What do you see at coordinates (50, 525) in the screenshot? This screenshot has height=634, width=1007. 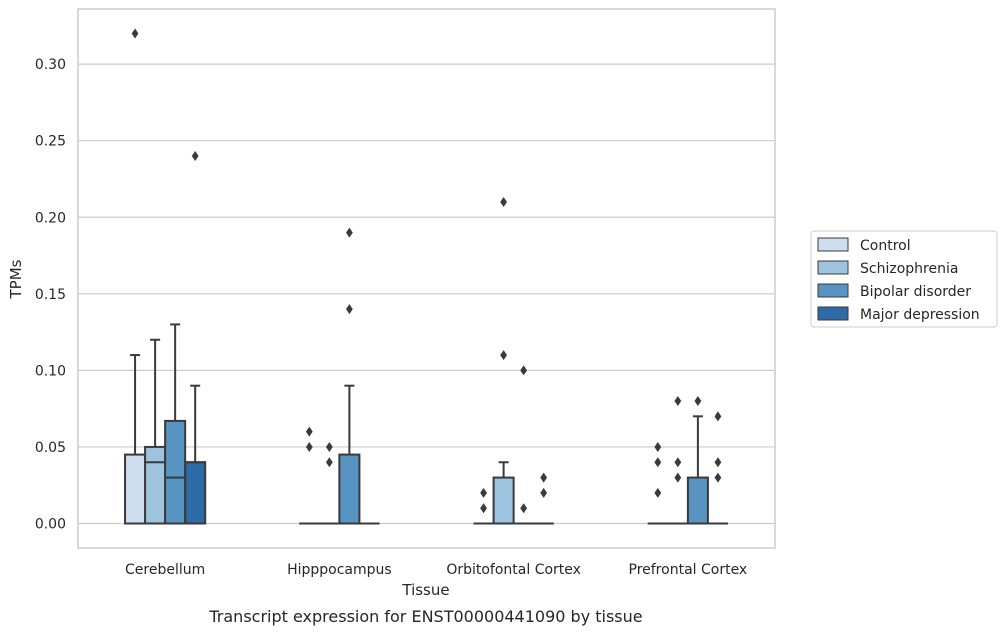 I see `y-tick-label: 0.00` at bounding box center [50, 525].